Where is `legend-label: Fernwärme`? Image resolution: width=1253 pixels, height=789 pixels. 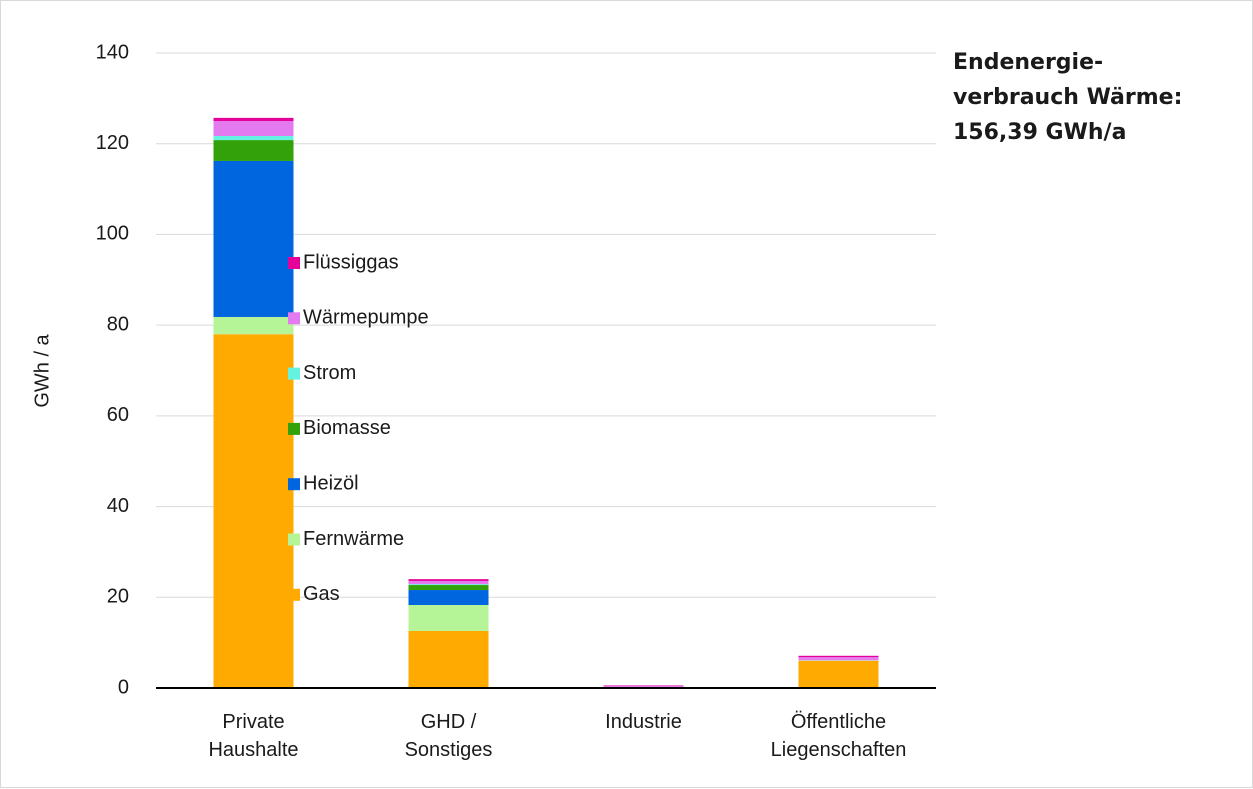
legend-label: Fernwärme is located at coordinates (353, 539).